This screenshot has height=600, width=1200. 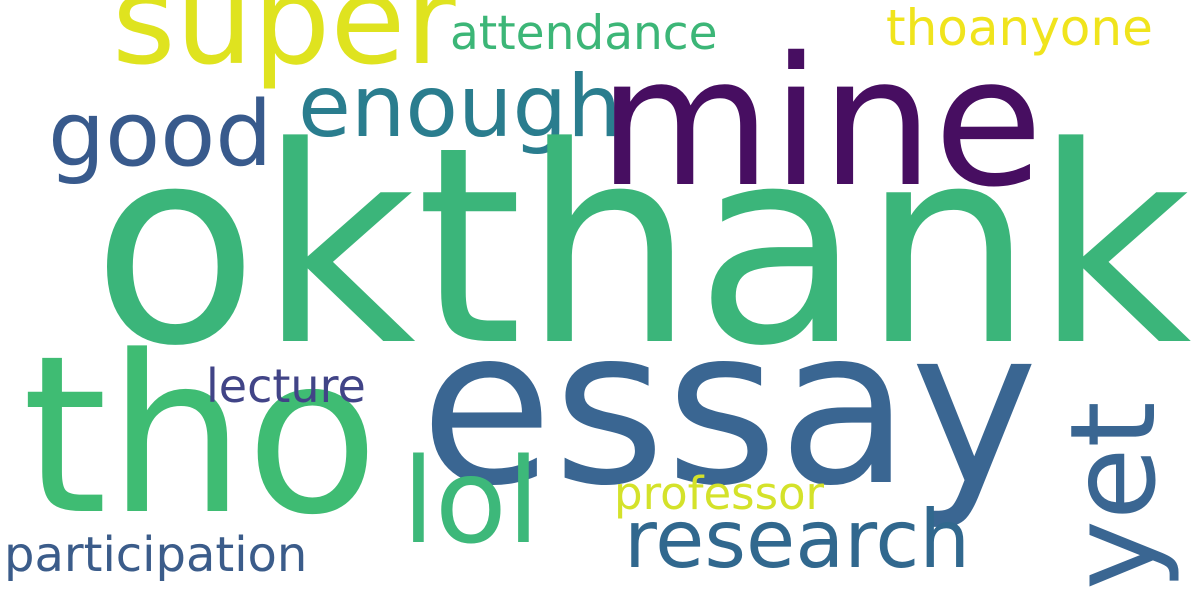 I want to click on word-enough: enough, so click(x=460, y=107).